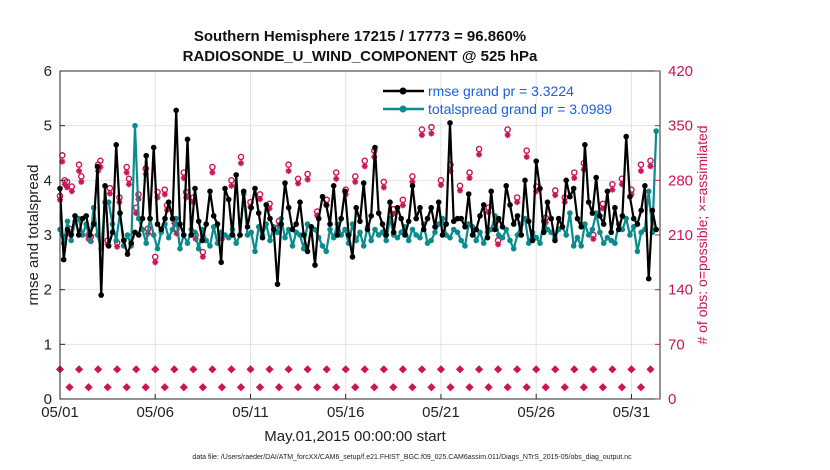 The image size is (830, 470). What do you see at coordinates (501, 91) in the screenshot?
I see `legend-rmse-label: rmse grand pr = 3.3224` at bounding box center [501, 91].